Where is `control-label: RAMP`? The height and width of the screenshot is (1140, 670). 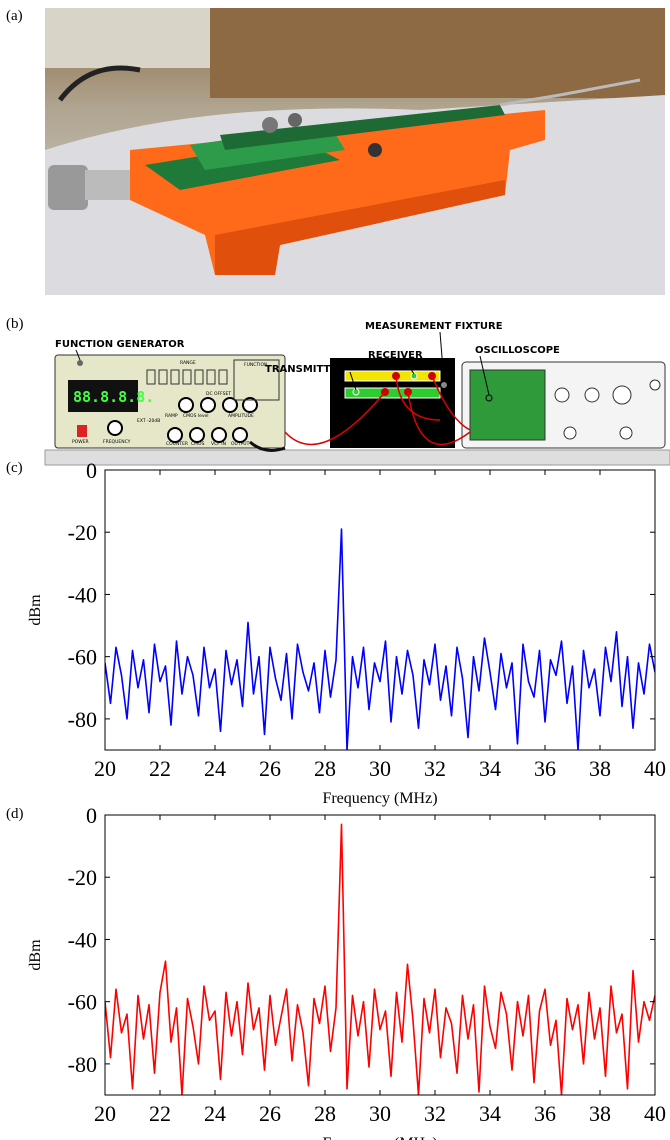
control-label: RAMP is located at coordinates (171, 416).